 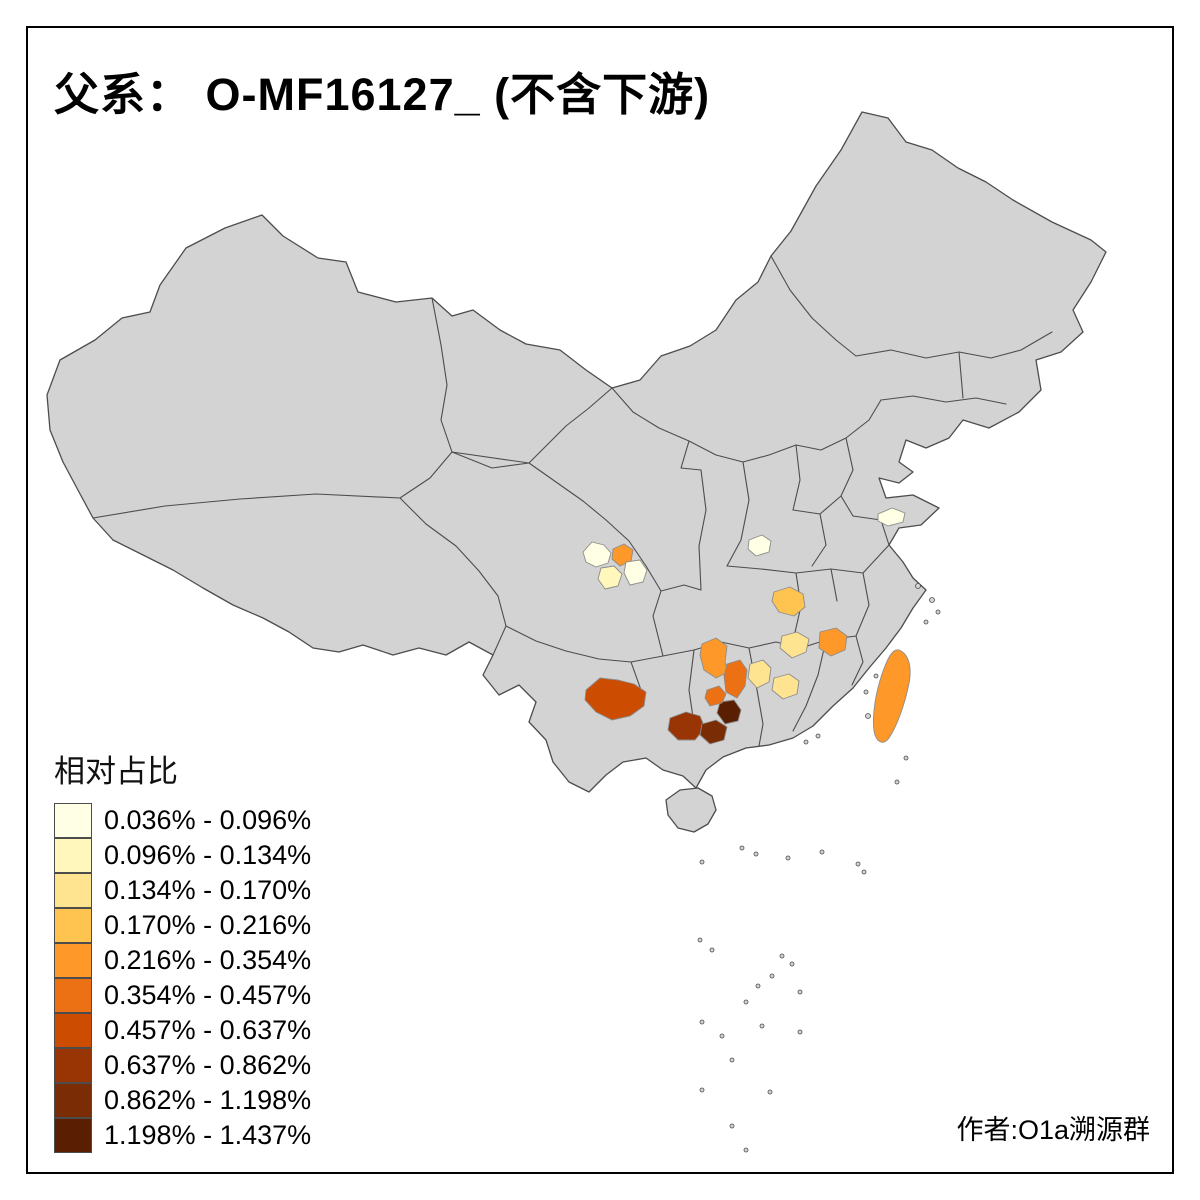 What do you see at coordinates (382, 94) in the screenshot?
I see `figure-title: 父系： O-MF16127_ (不含下游)` at bounding box center [382, 94].